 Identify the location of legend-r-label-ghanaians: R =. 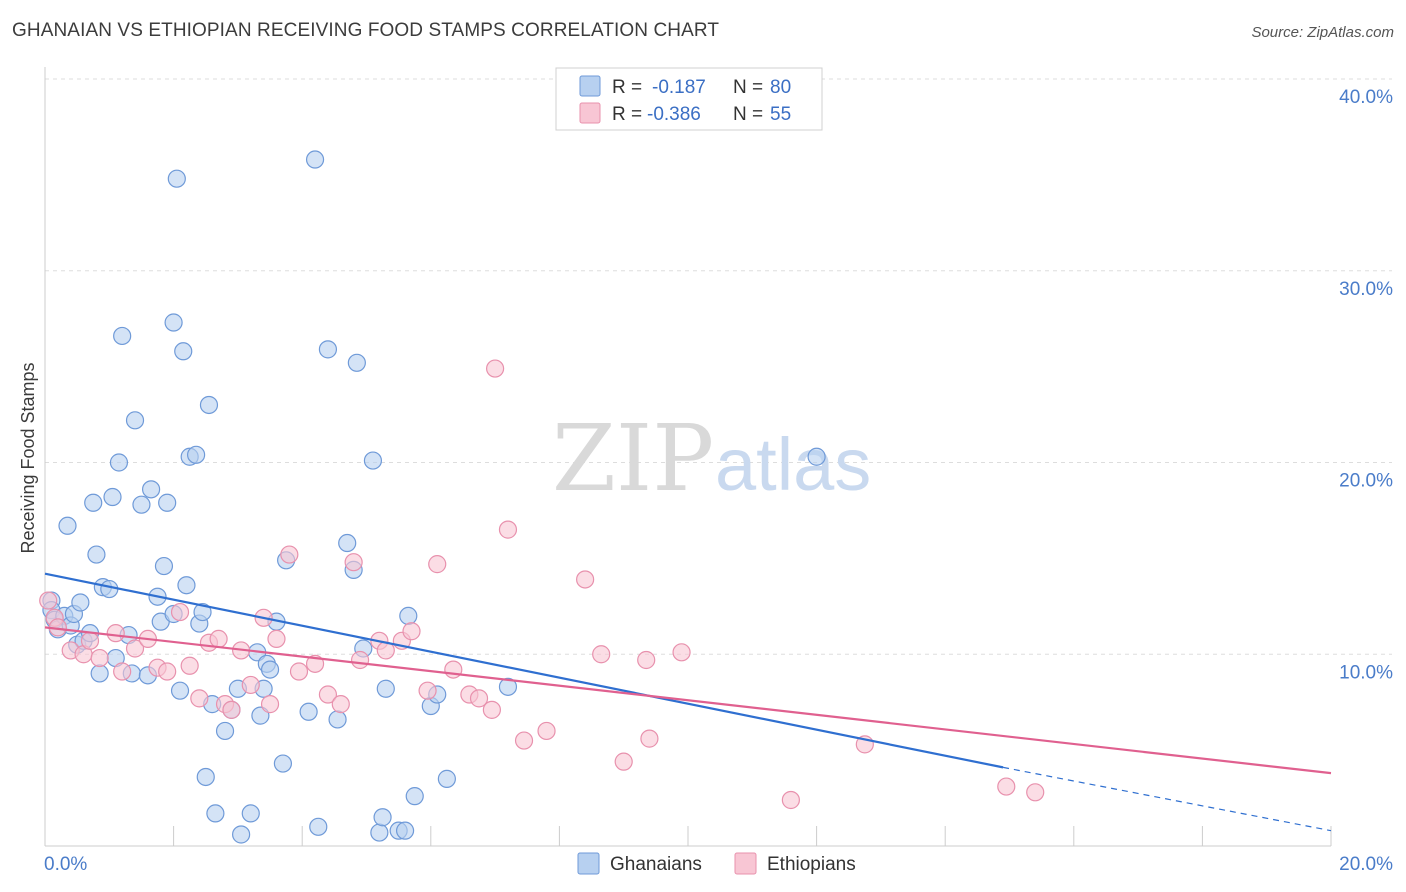
(627, 87).